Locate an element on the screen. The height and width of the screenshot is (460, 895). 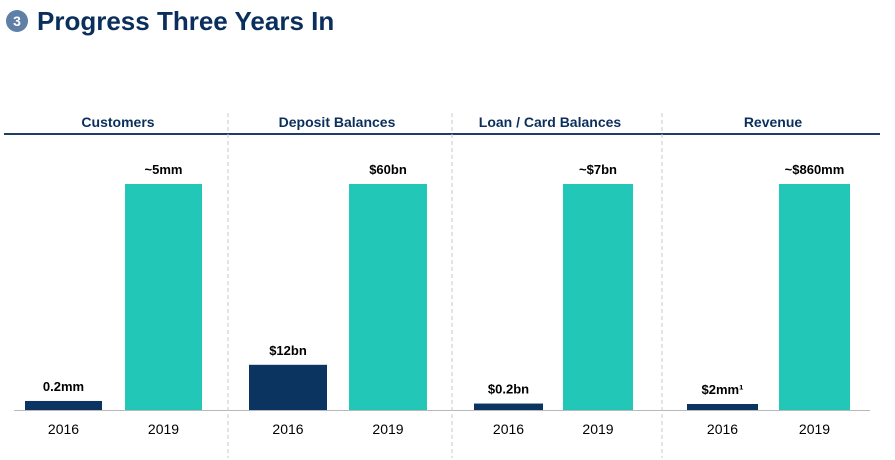
page-header: 3 Progress Three Years In is located at coordinates (170, 21).